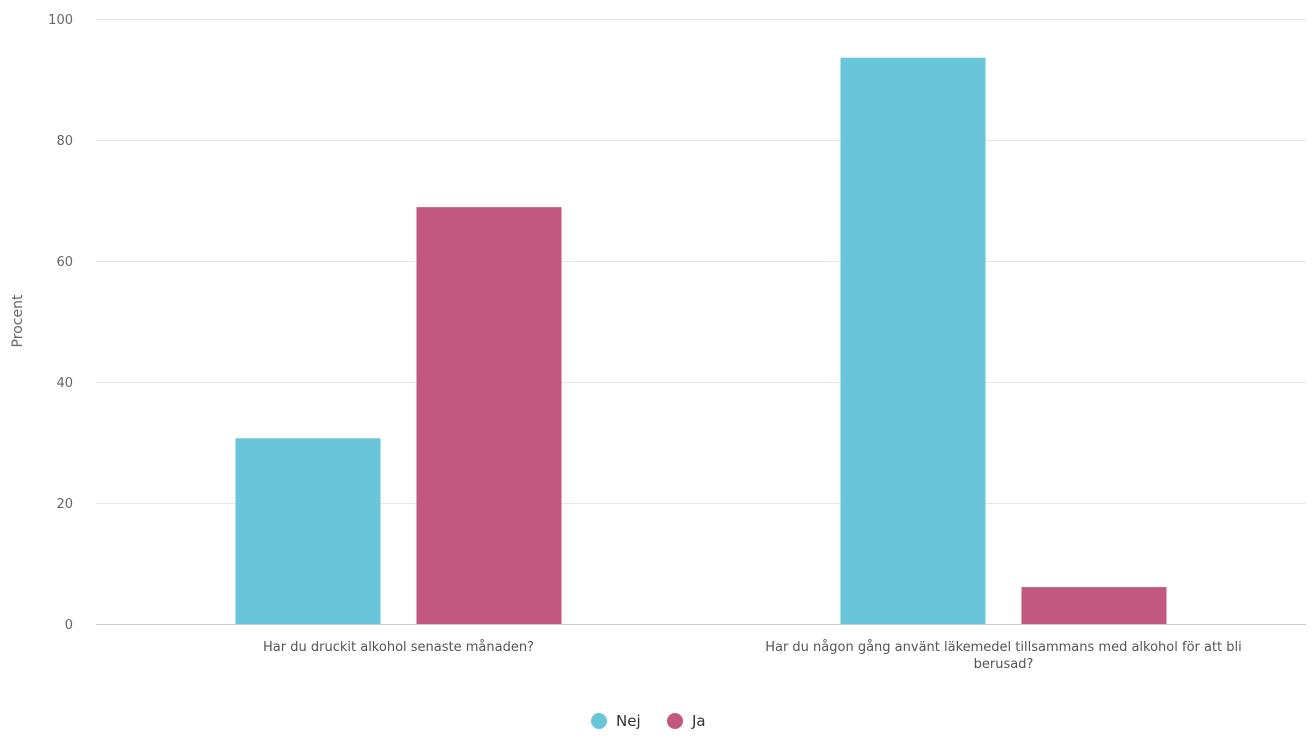 This screenshot has width=1314, height=740. I want to click on legend: Nej Ja, so click(648, 721).